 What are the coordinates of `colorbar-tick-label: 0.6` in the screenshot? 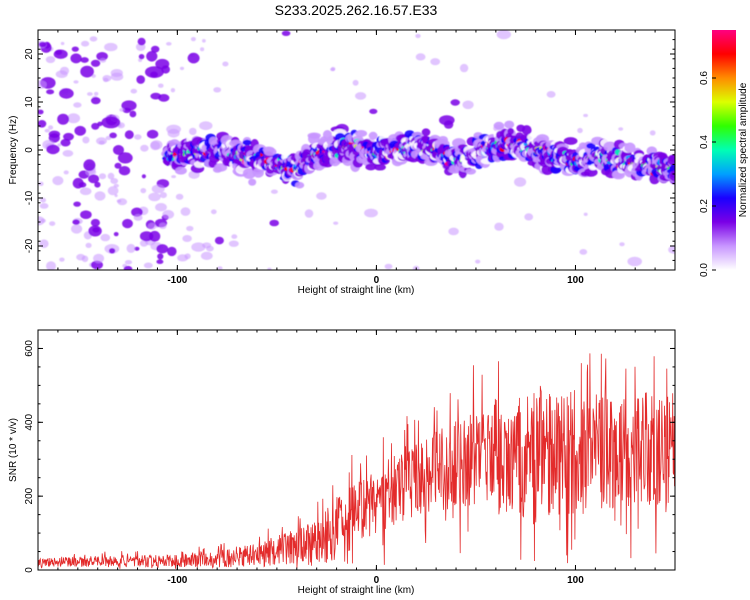 It's located at (704, 78).